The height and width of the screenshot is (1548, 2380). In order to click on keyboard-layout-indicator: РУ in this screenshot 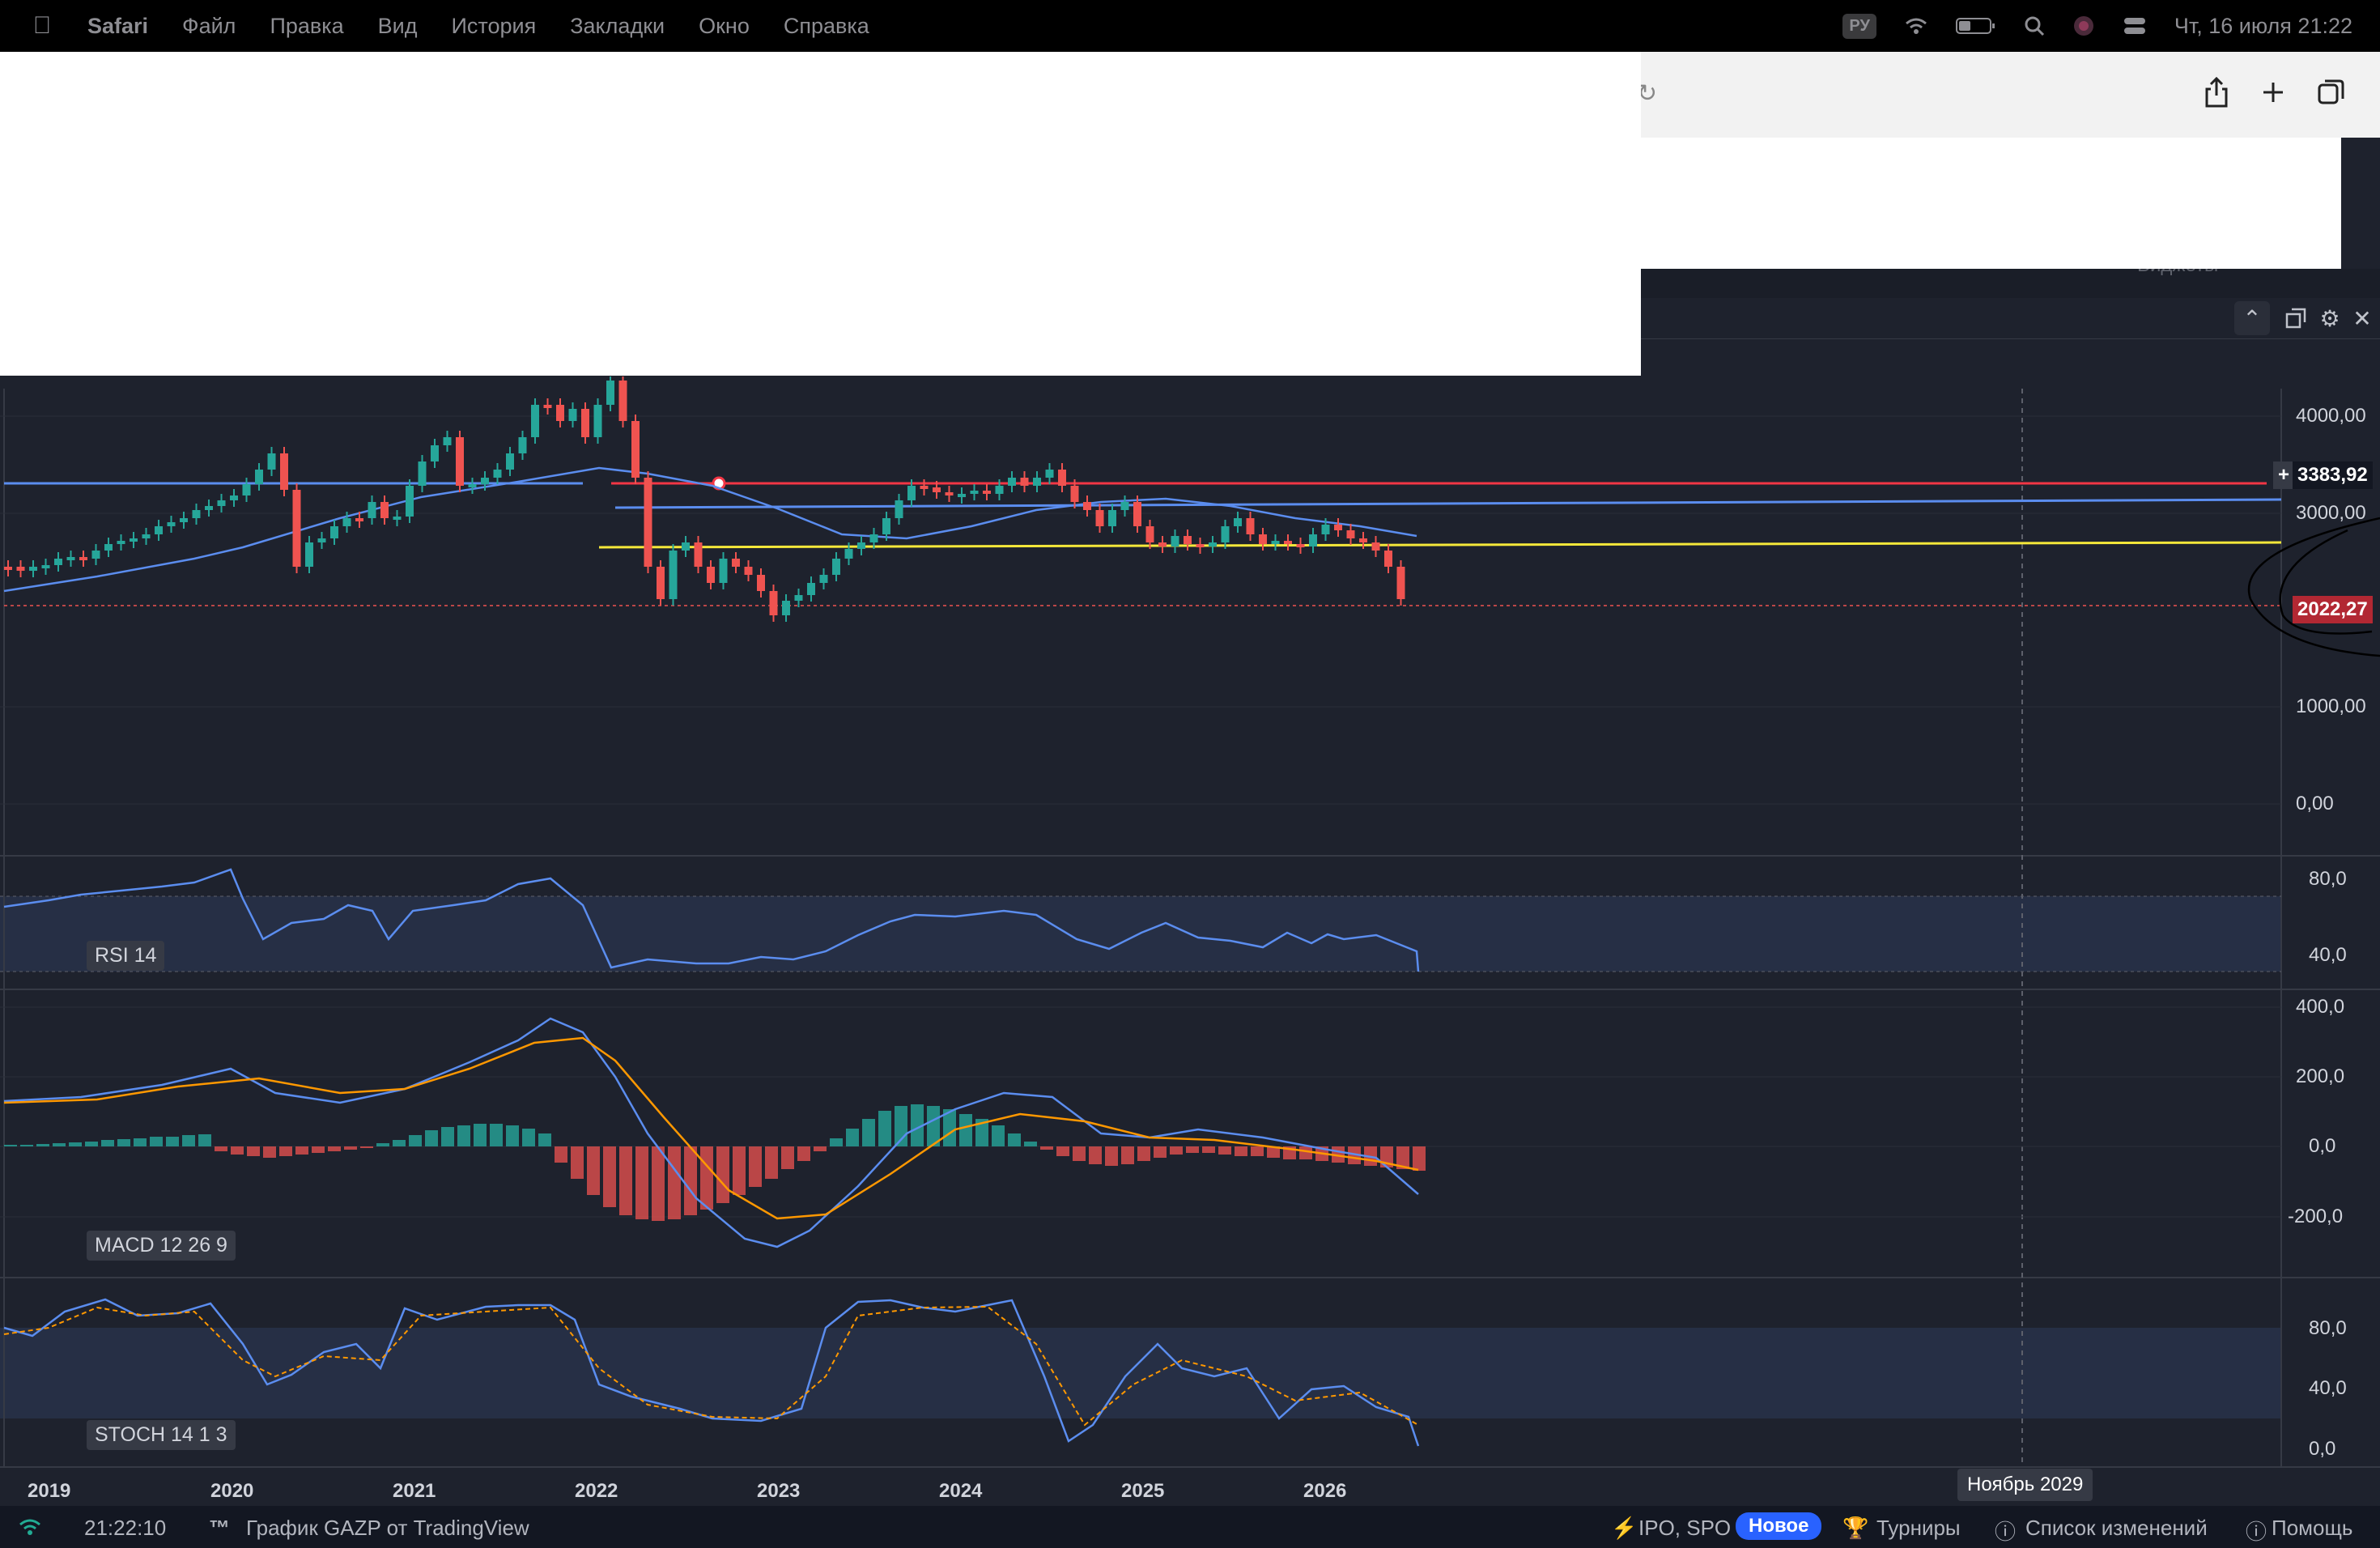, I will do `click(1859, 26)`.